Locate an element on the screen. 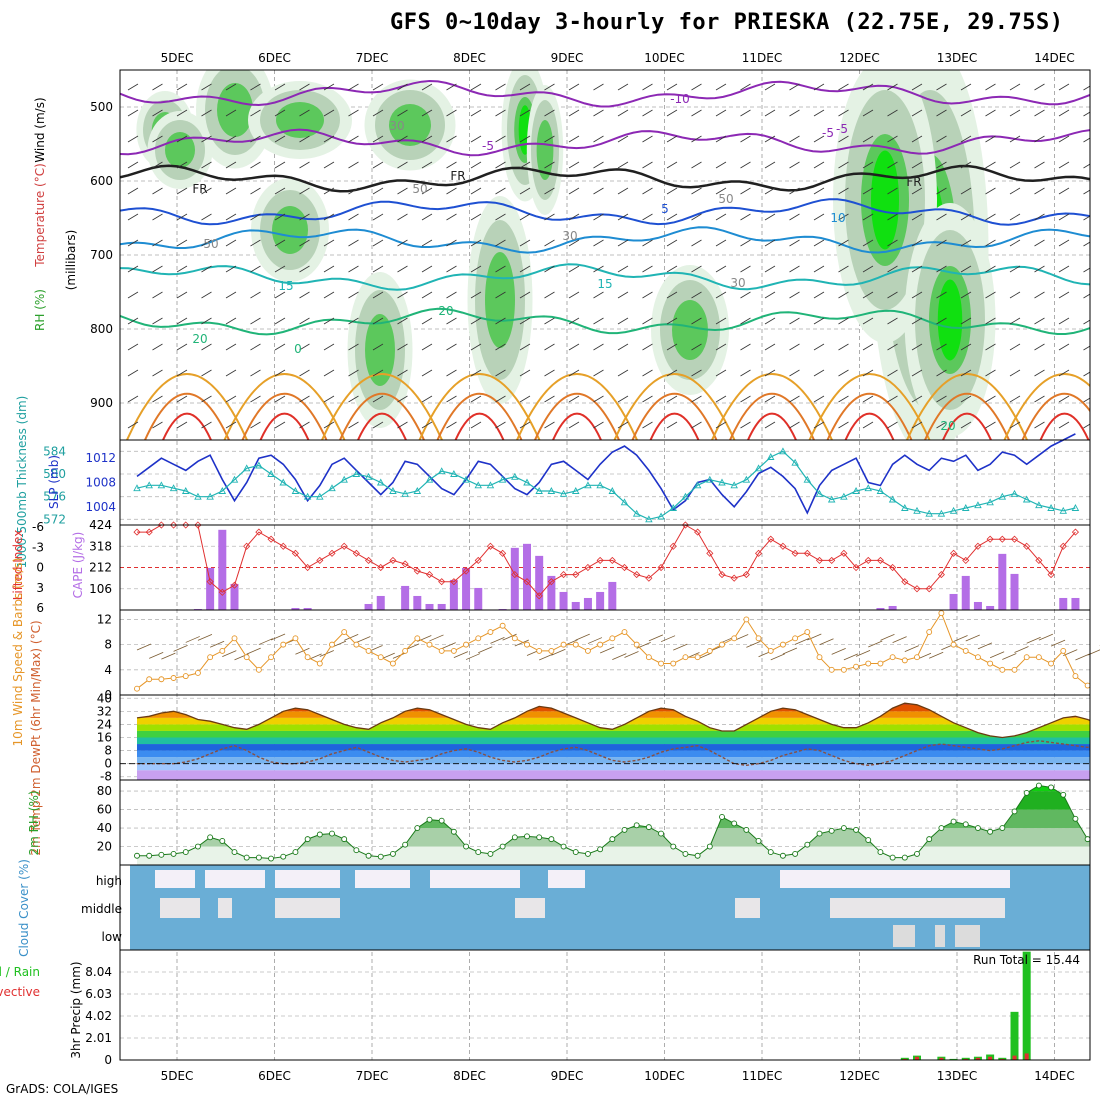  lifted-index-tick: 0 is located at coordinates (40, 568).